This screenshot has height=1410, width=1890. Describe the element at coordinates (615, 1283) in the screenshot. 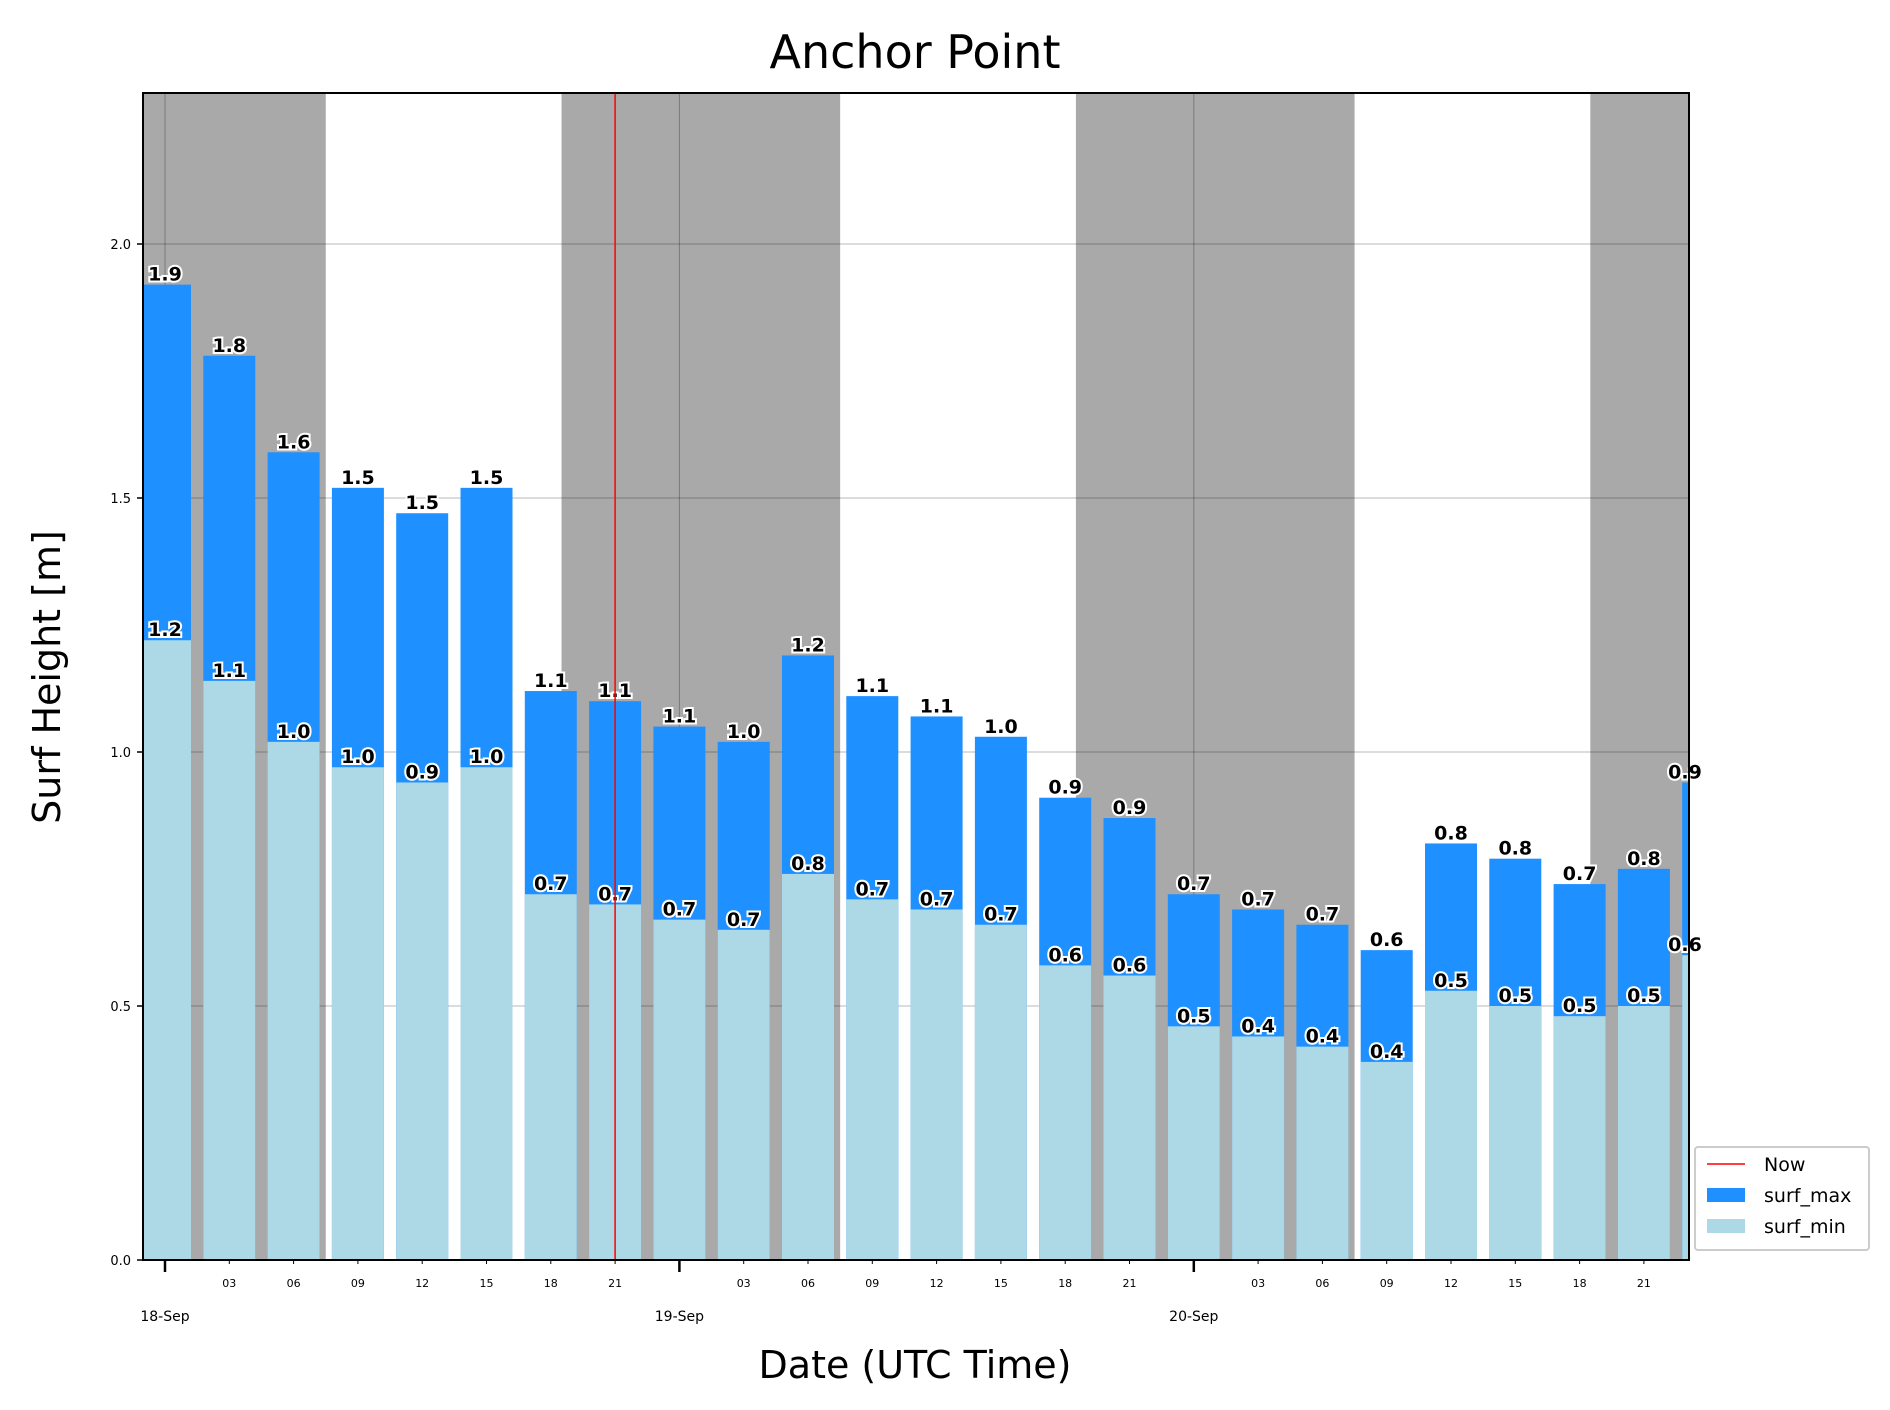

I see `x-hour-label: 21` at that location.